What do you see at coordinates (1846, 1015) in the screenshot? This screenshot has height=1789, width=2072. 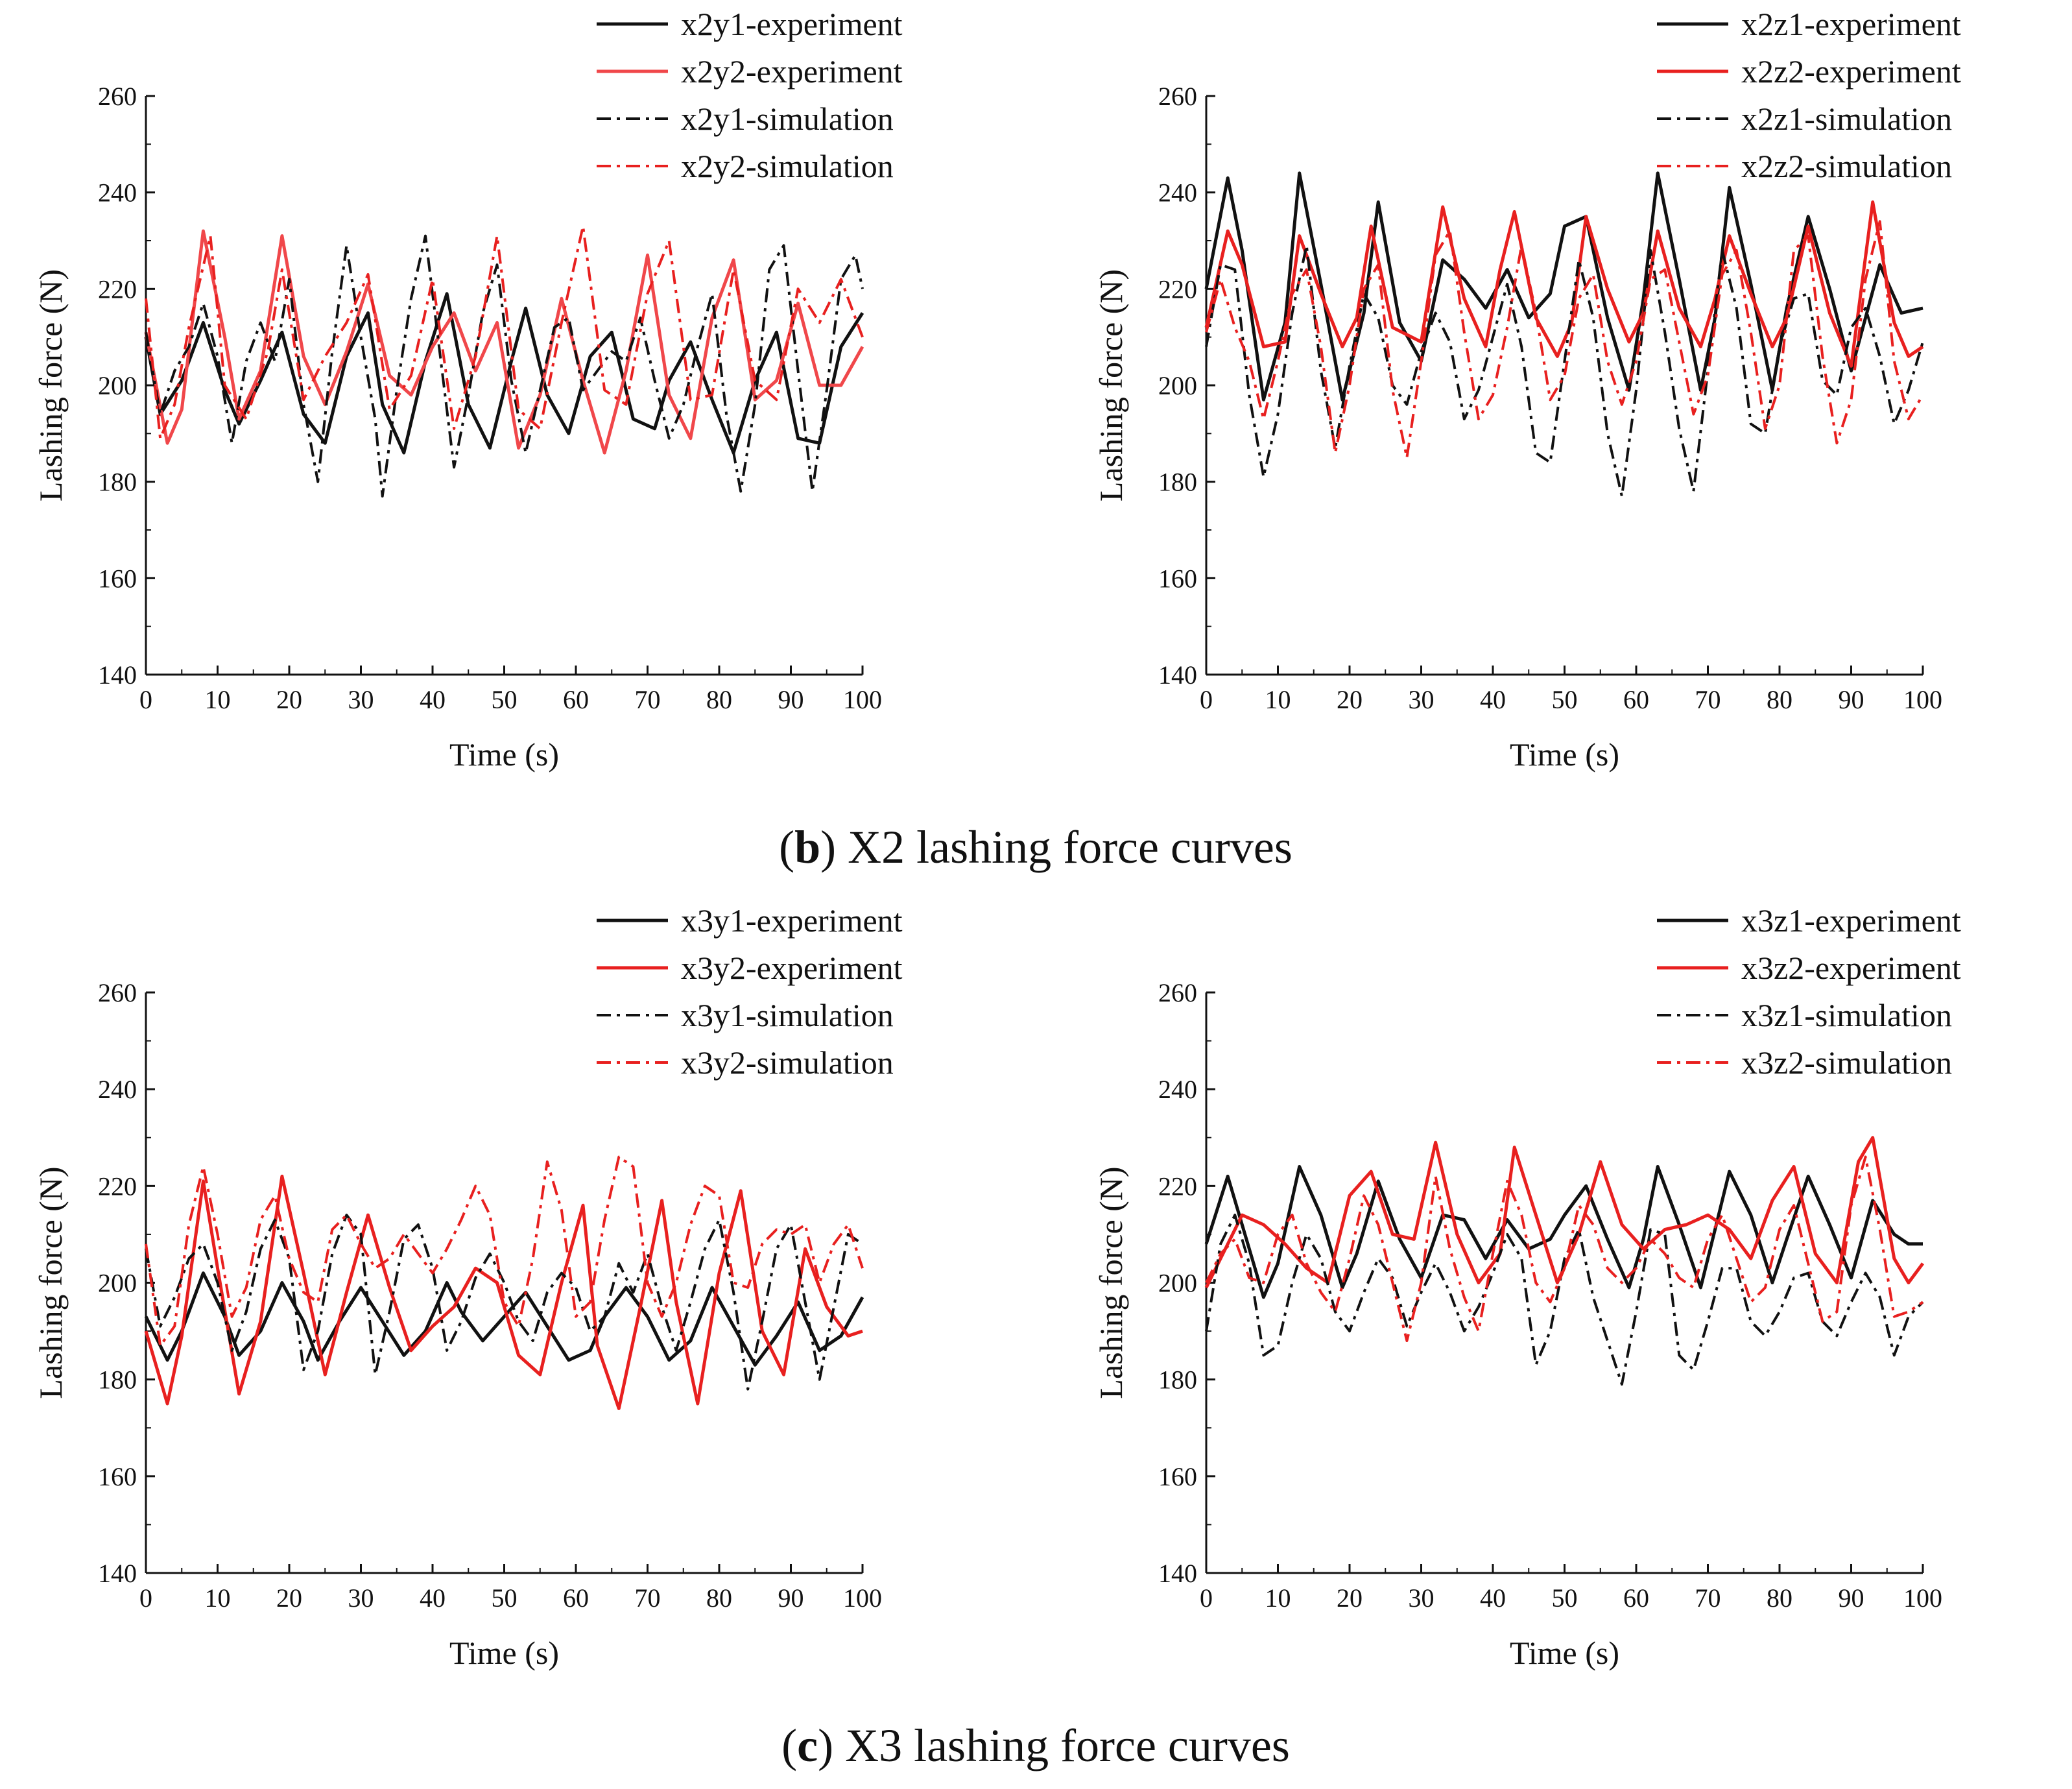 I see `legend-label: x3z1-simulation` at bounding box center [1846, 1015].